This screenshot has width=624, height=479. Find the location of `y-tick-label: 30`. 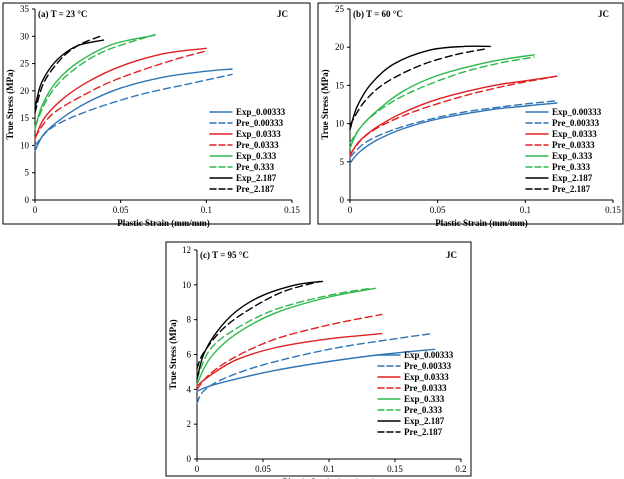

y-tick-label: 30 is located at coordinates (25, 36).